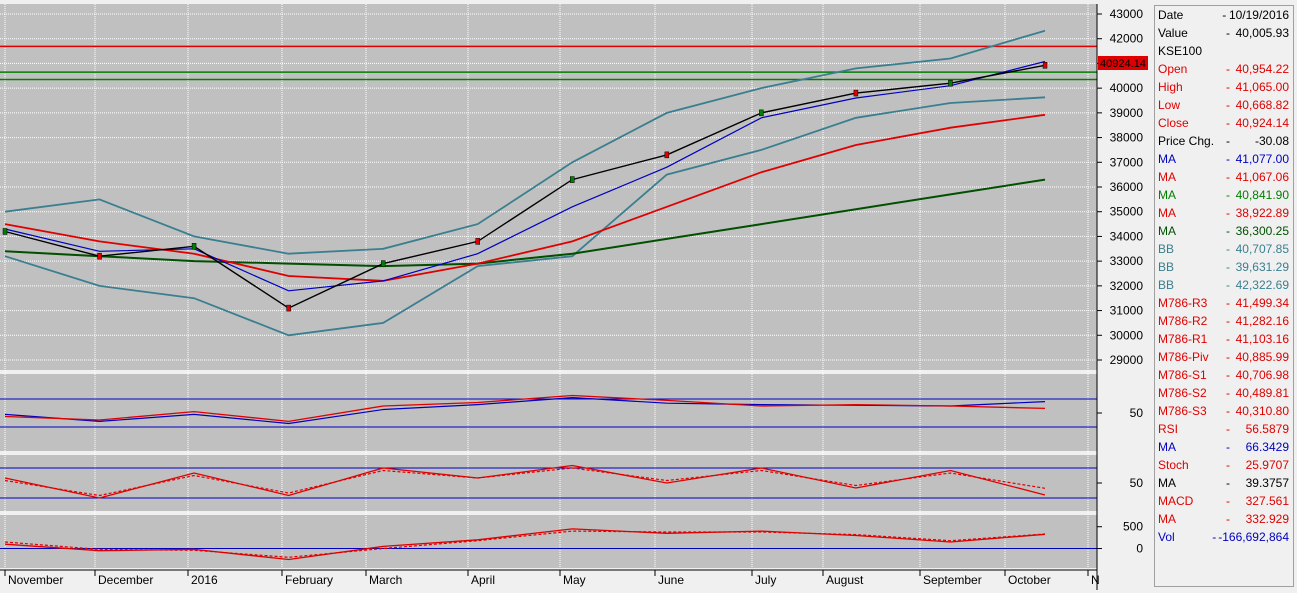 This screenshot has width=1297, height=593. What do you see at coordinates (1183, 321) in the screenshot?
I see `data-window-label: M786-R2` at bounding box center [1183, 321].